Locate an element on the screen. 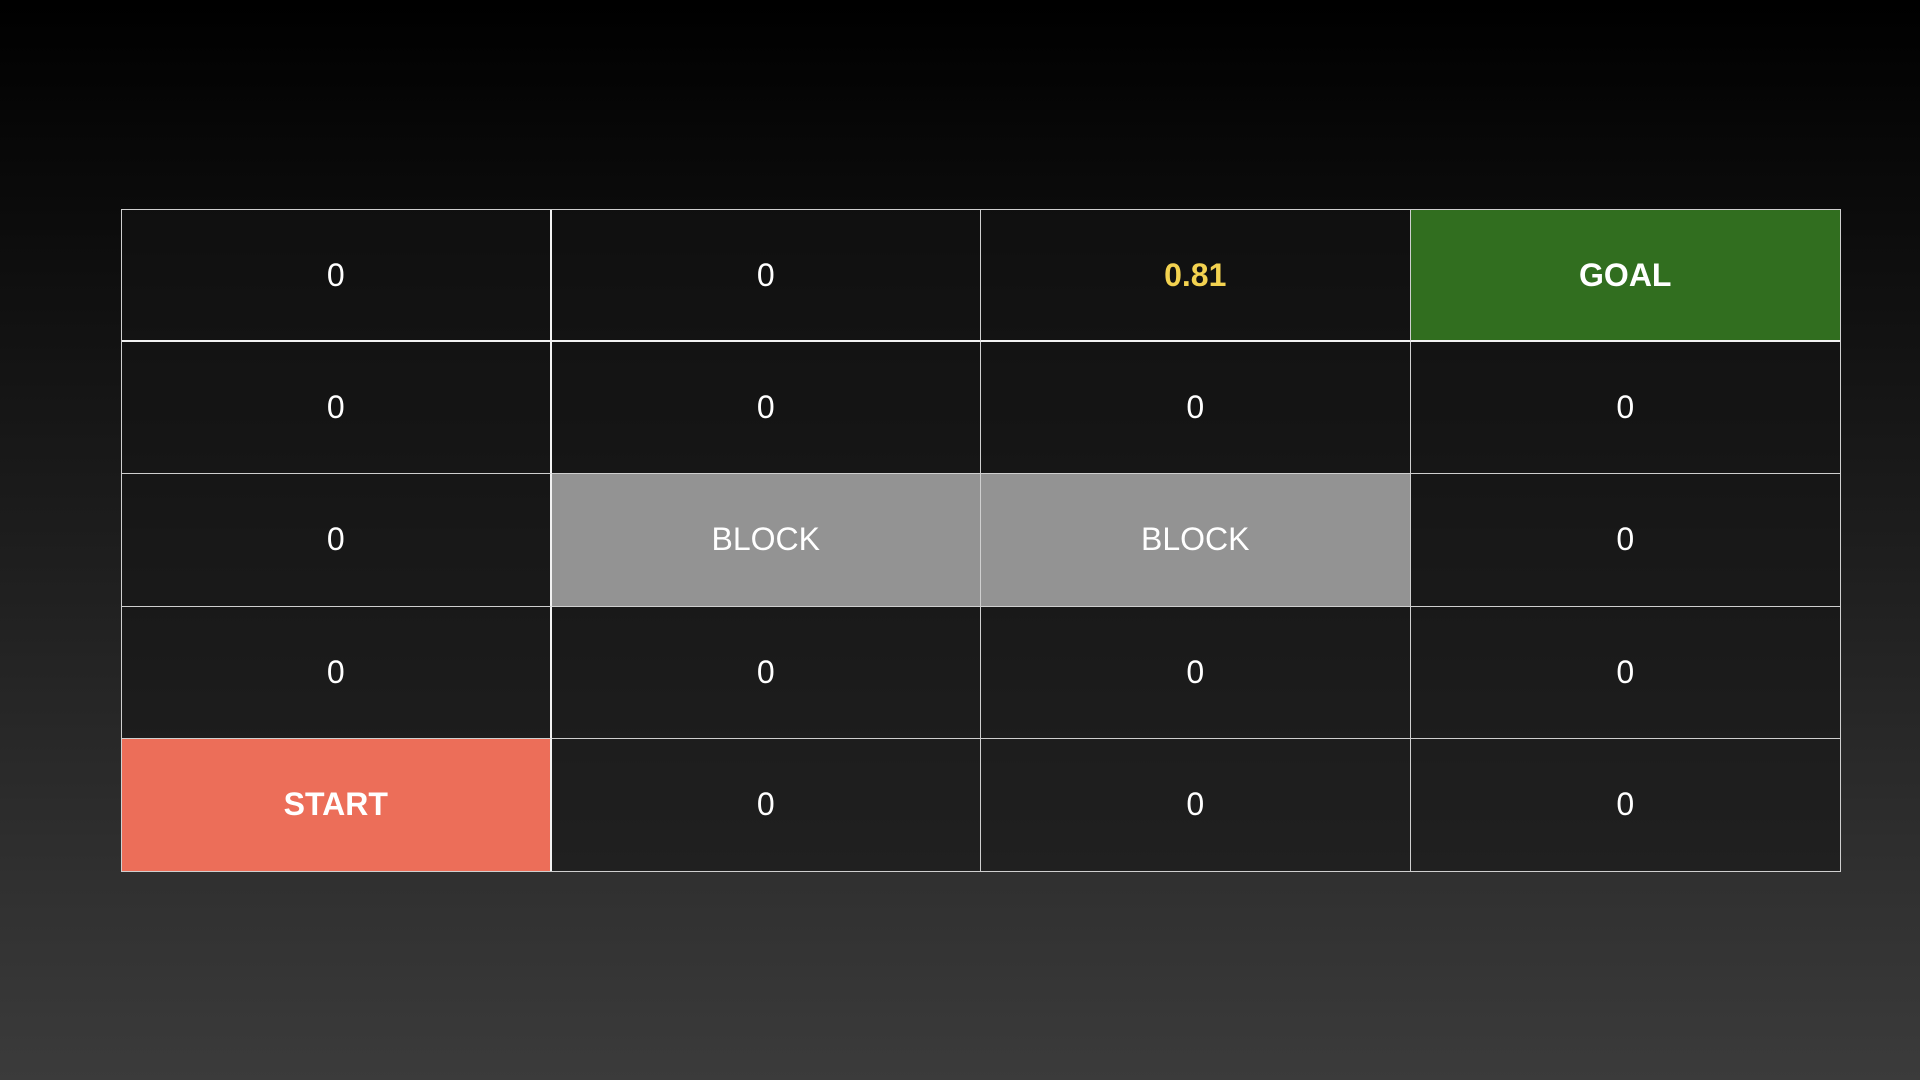  goal-cell: GOAL is located at coordinates (1625, 276).